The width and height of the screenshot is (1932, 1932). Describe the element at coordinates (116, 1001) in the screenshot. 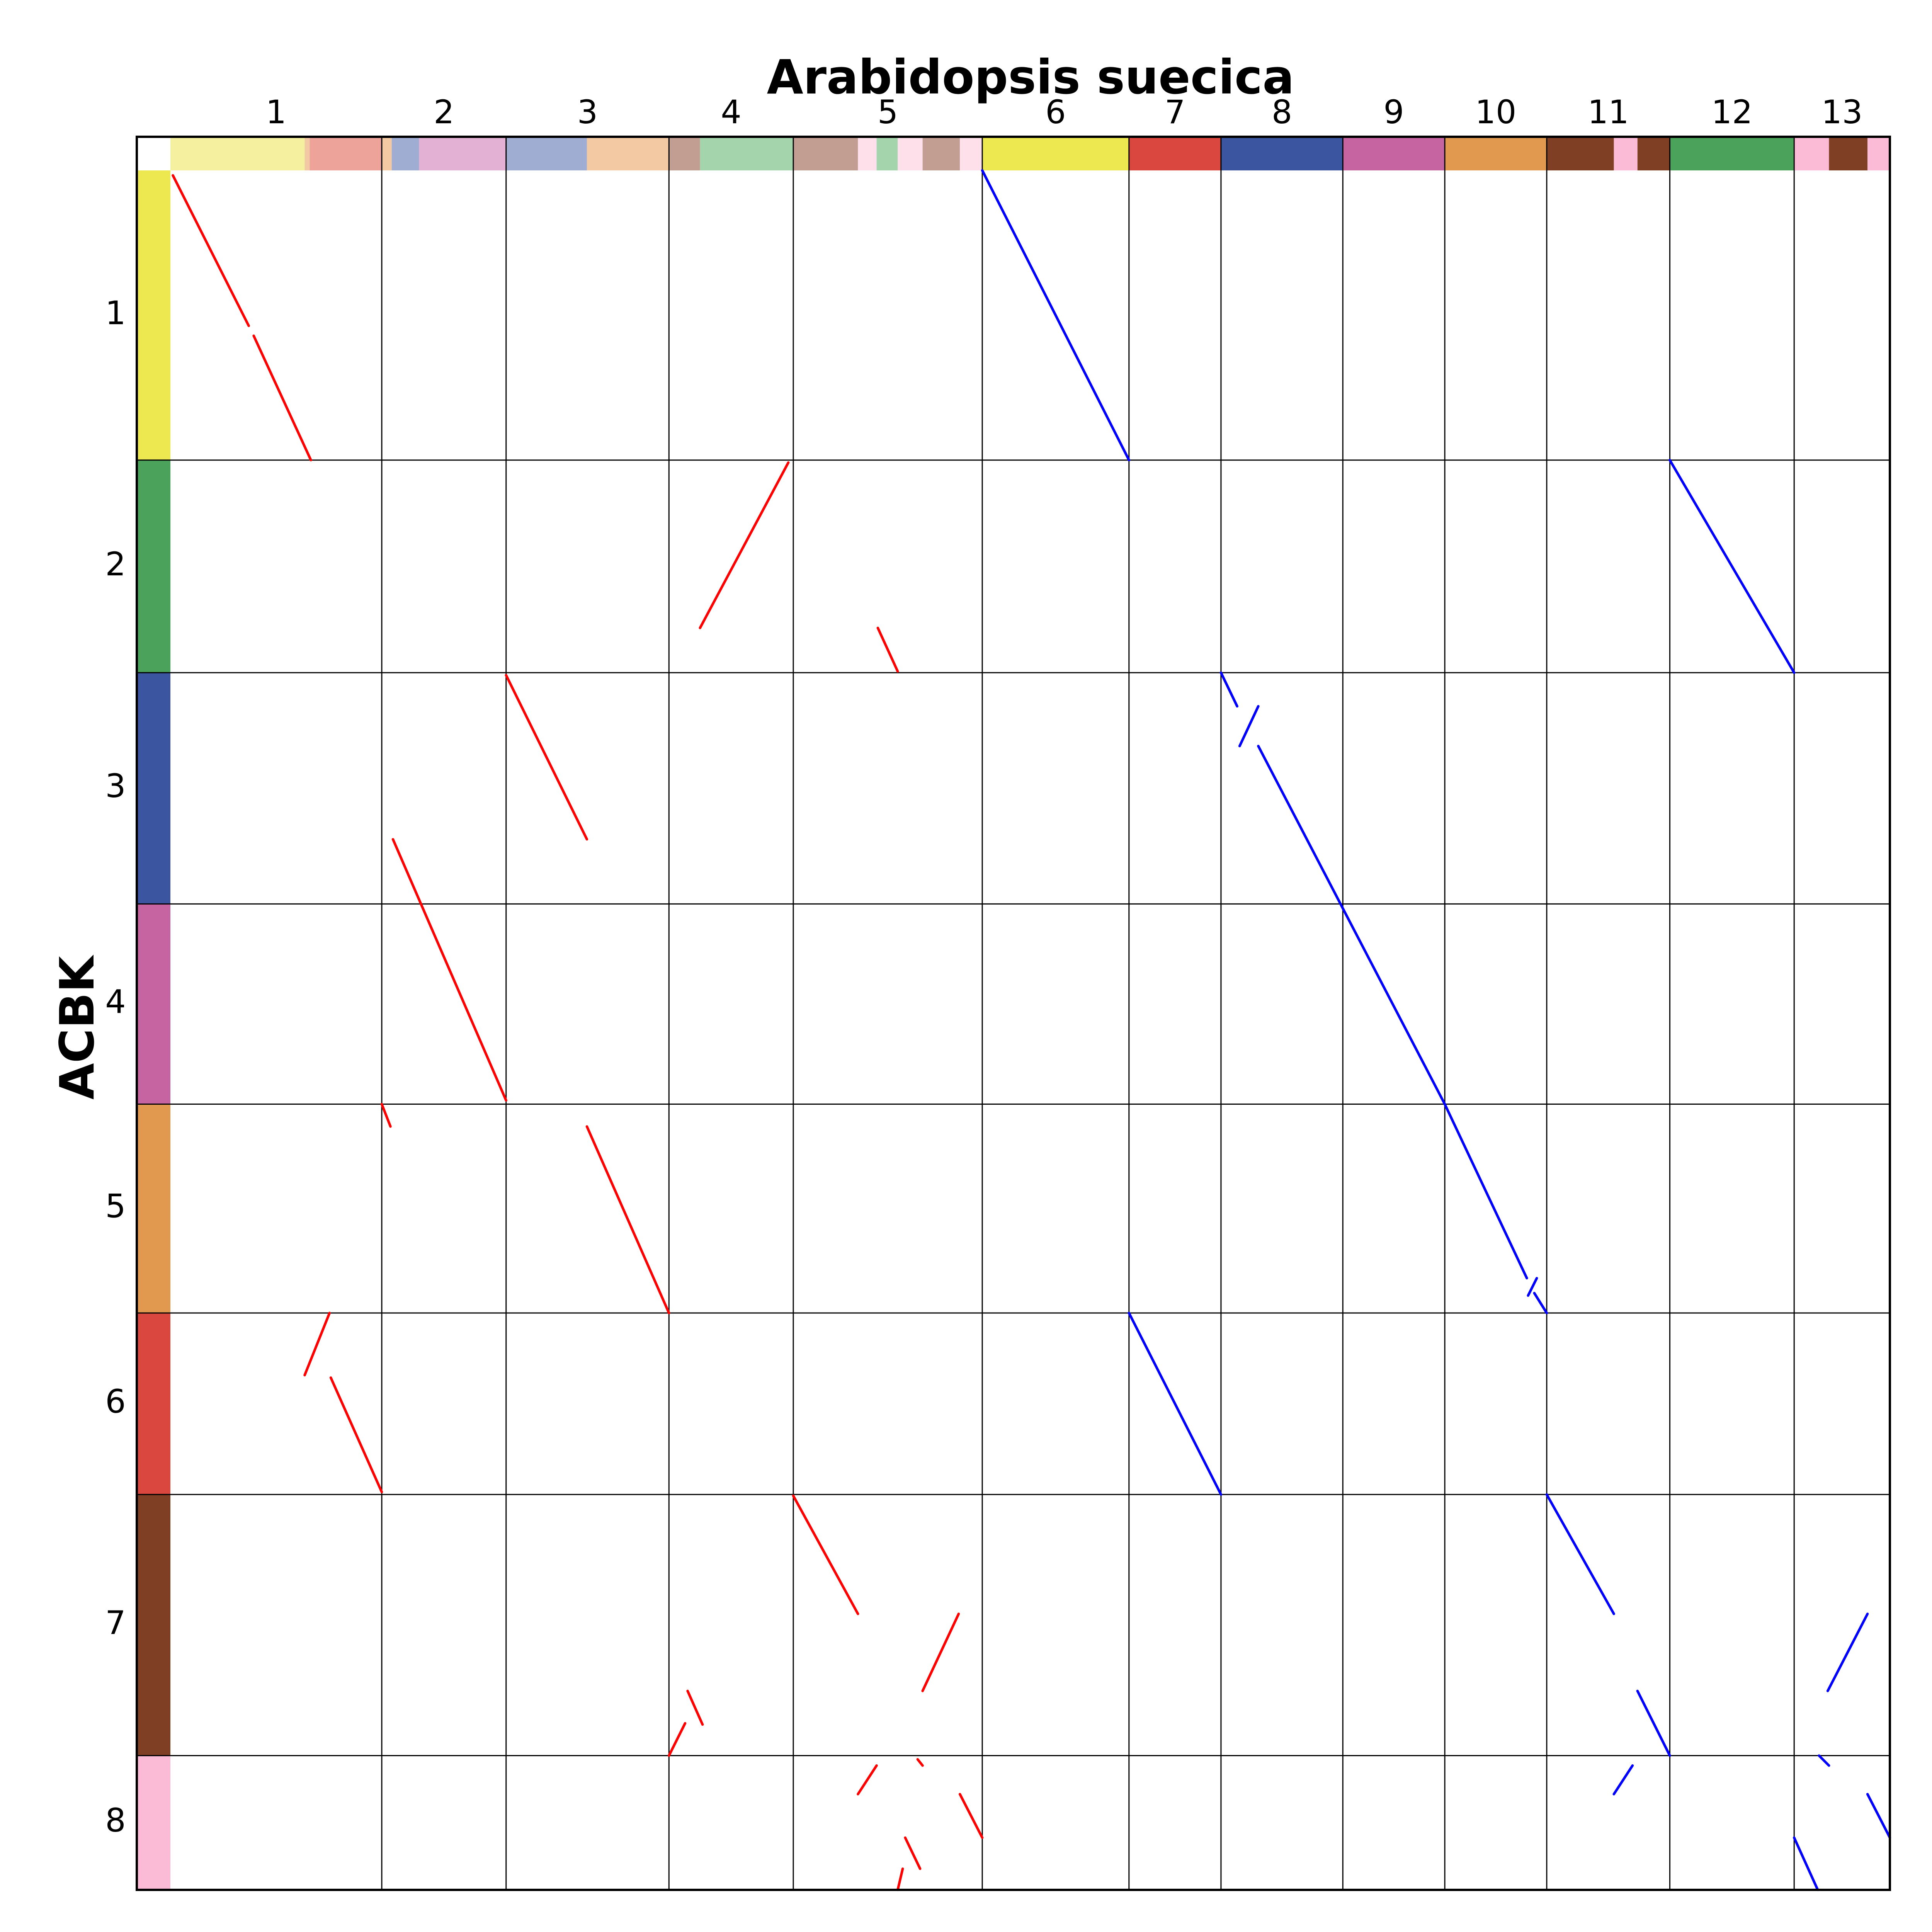

I see `y-tick-label: 4` at that location.